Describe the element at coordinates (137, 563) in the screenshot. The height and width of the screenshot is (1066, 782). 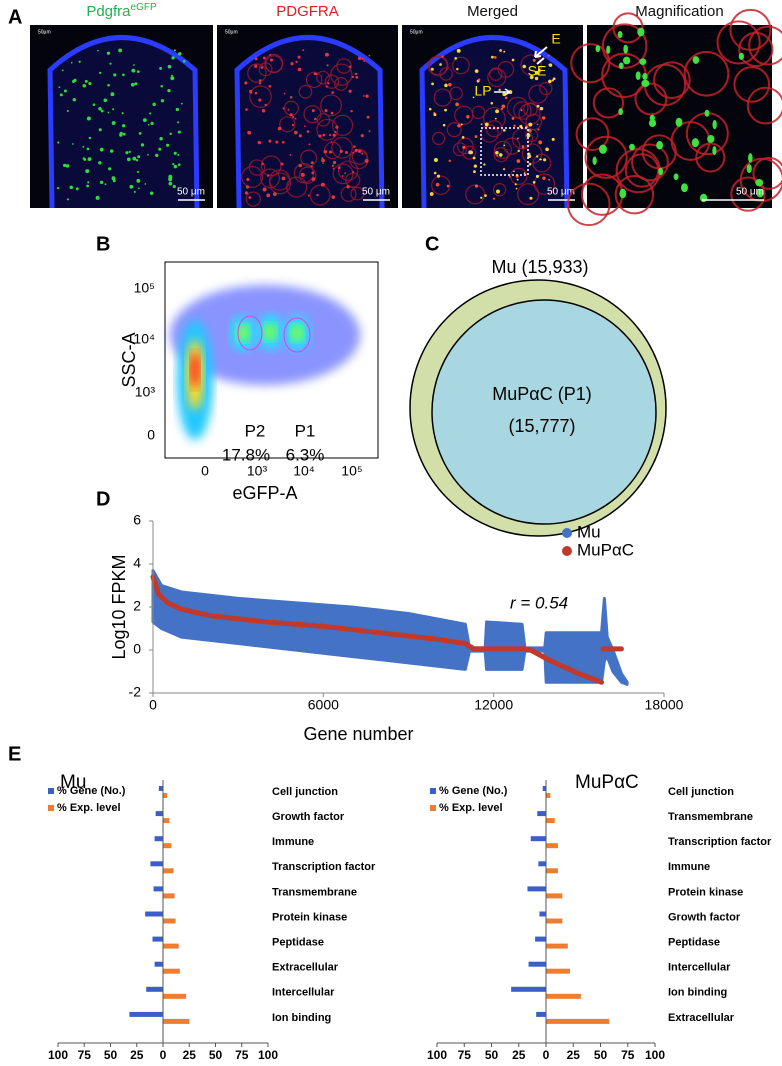
I see `y-tick-label: 4` at that location.